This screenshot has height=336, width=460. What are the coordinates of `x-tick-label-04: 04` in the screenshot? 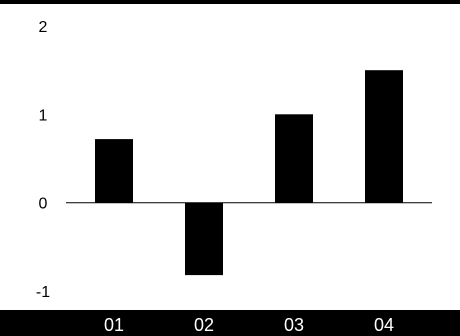 It's located at (384, 325).